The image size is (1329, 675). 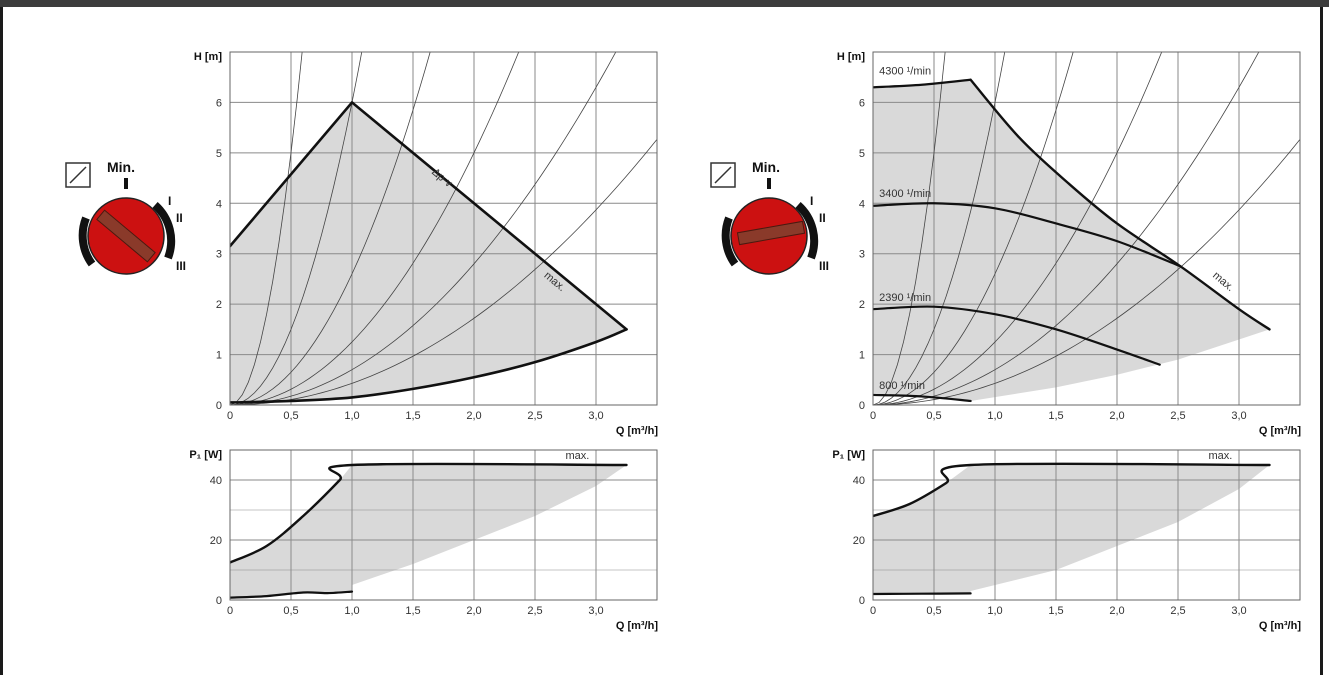 I want to click on speed-label-1: 3400 ¹/min, so click(x=905, y=194).